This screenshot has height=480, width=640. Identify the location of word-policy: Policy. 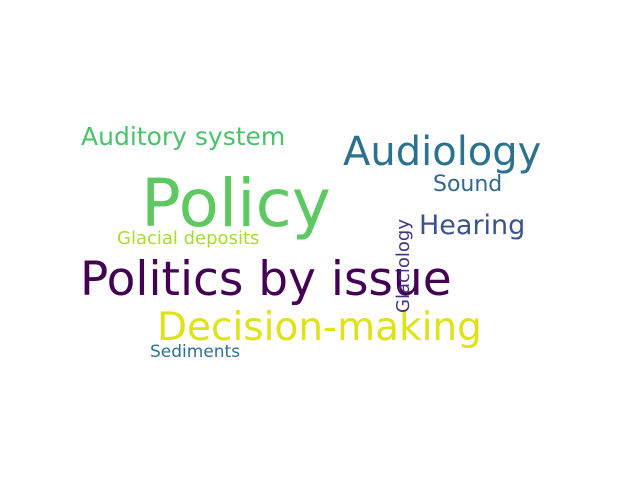
(236, 203).